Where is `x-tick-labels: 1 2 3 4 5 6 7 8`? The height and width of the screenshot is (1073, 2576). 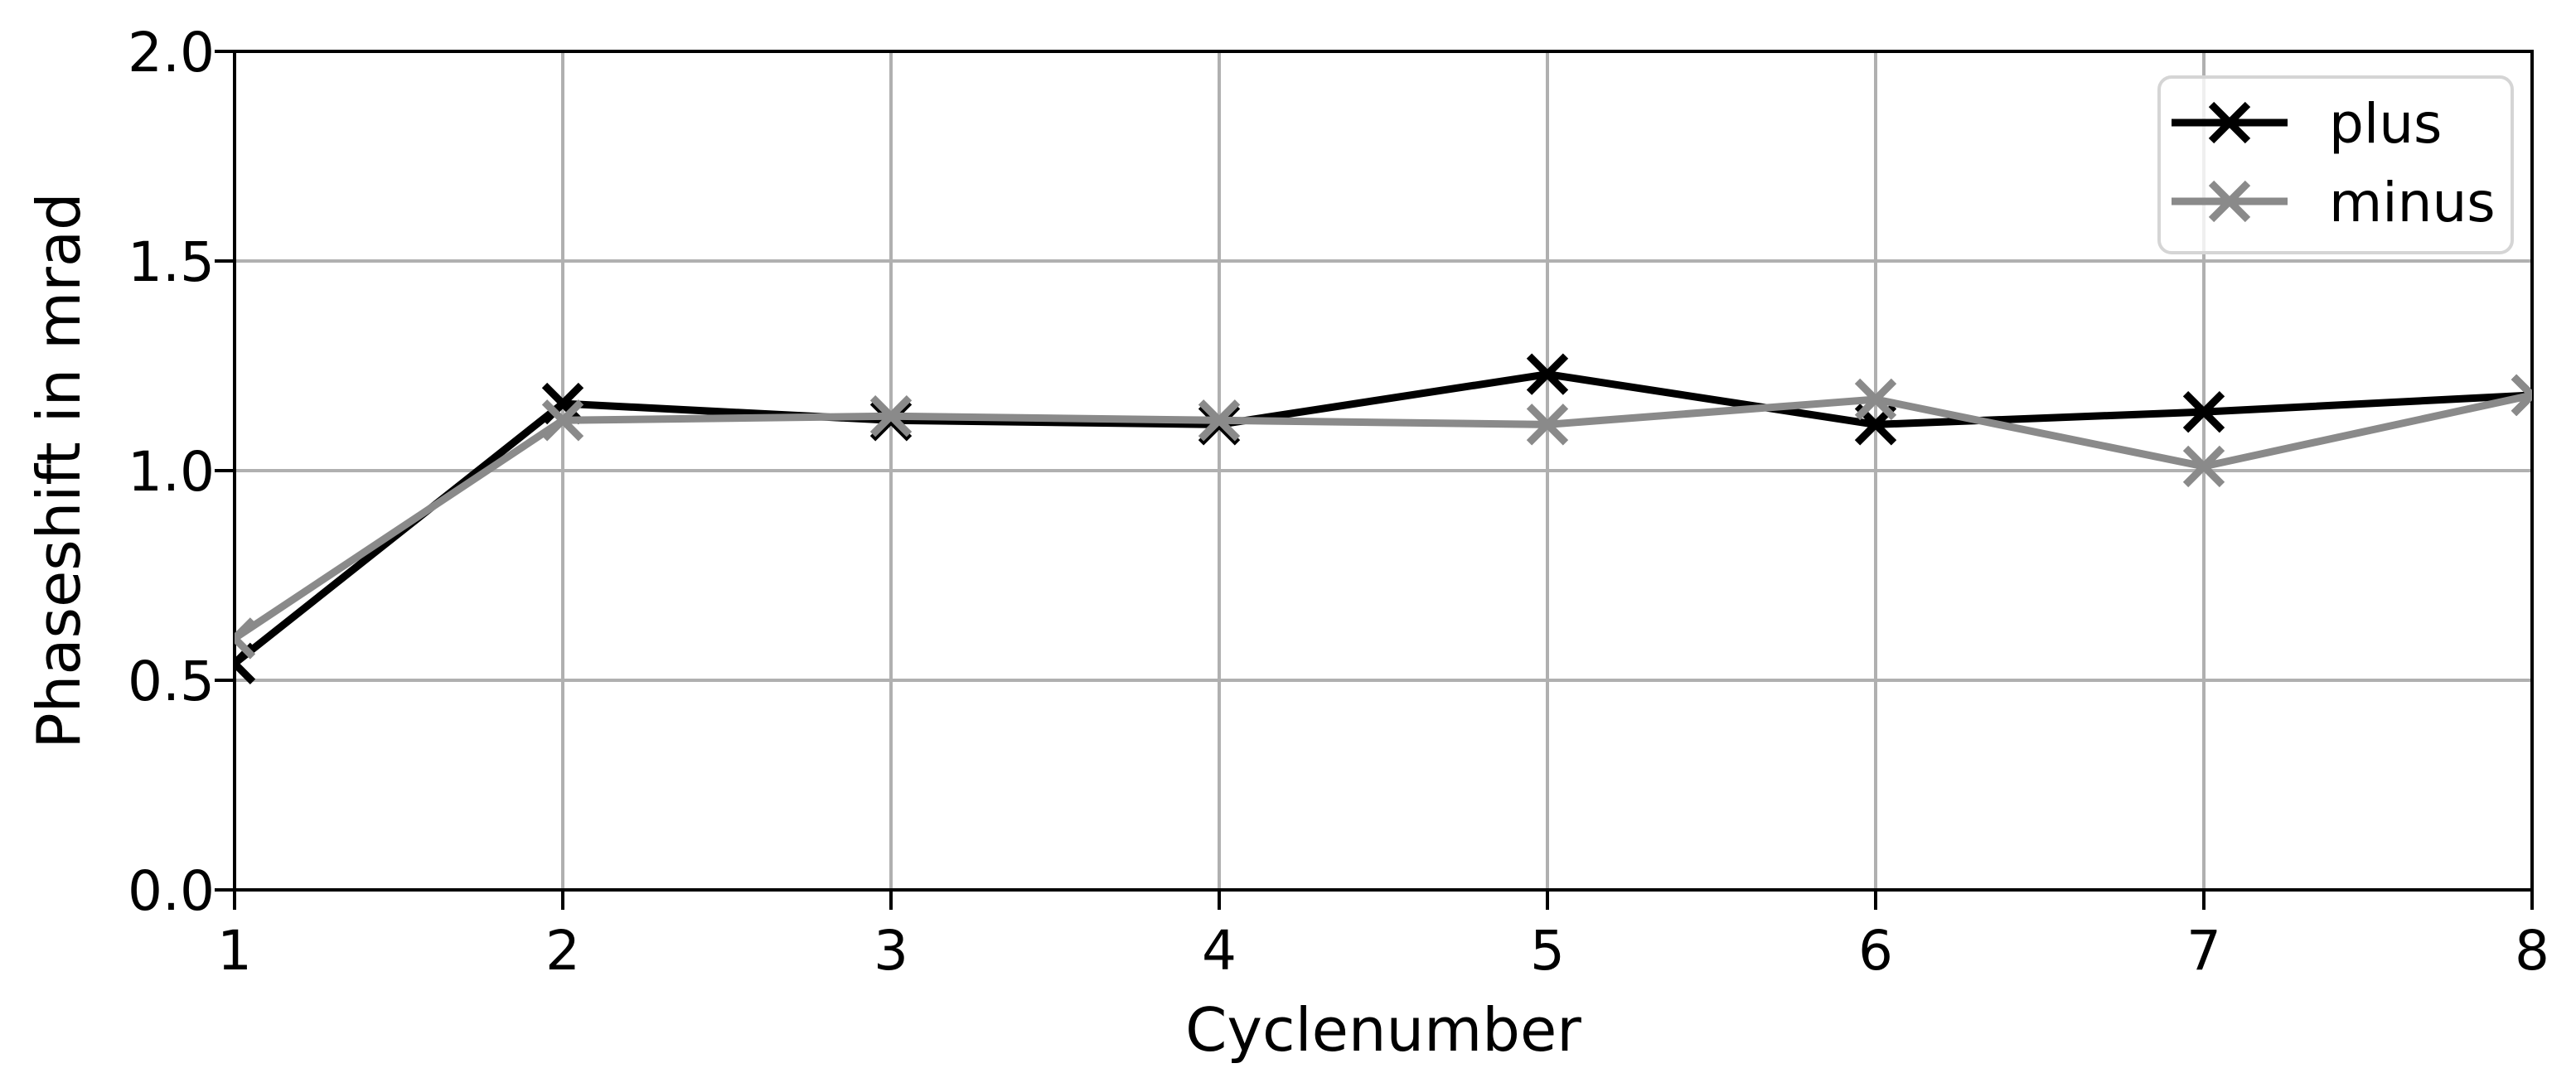 x-tick-labels: 1 2 3 4 5 6 7 8 is located at coordinates (1383, 951).